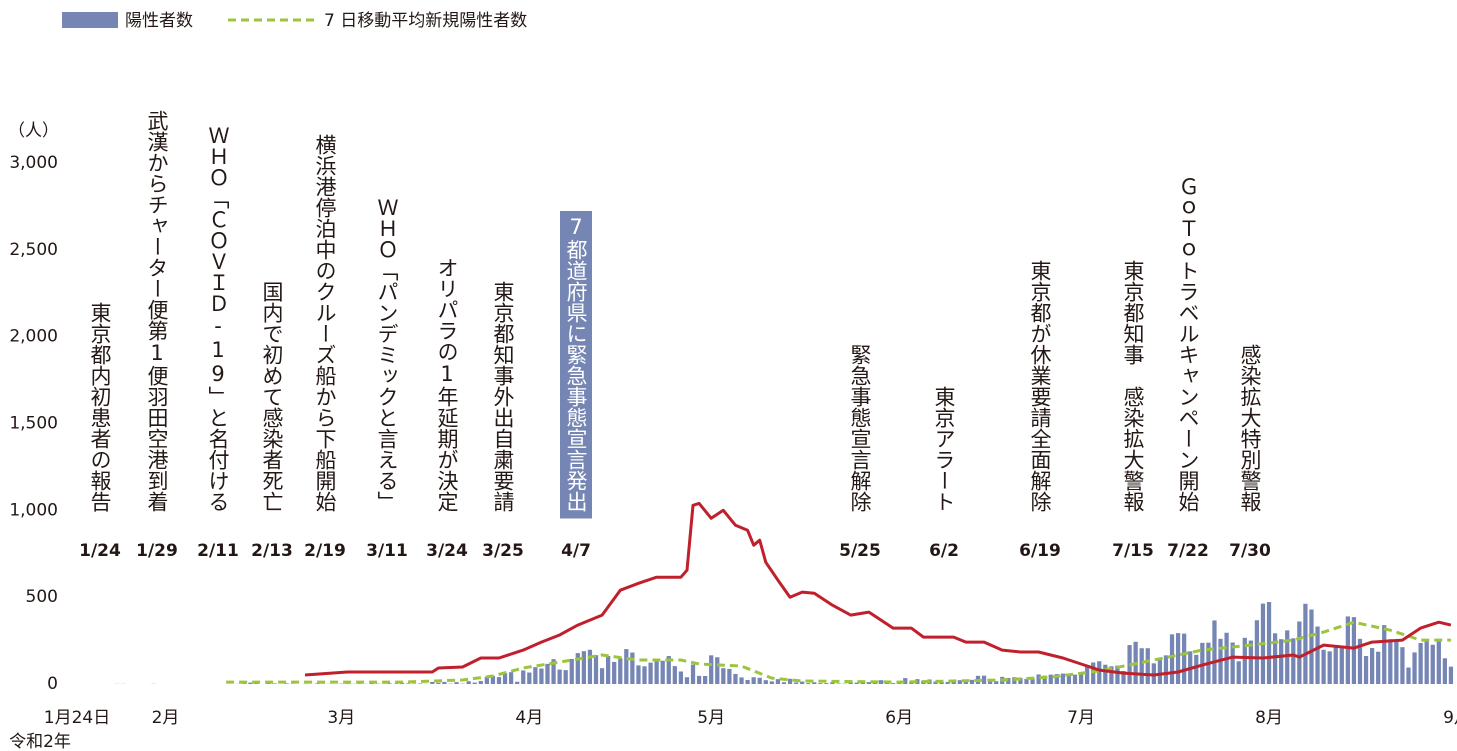 This screenshot has width=1457, height=751. What do you see at coordinates (503, 396) in the screenshot?
I see `annotation-text: 東京都知事外出自粛要請` at bounding box center [503, 396].